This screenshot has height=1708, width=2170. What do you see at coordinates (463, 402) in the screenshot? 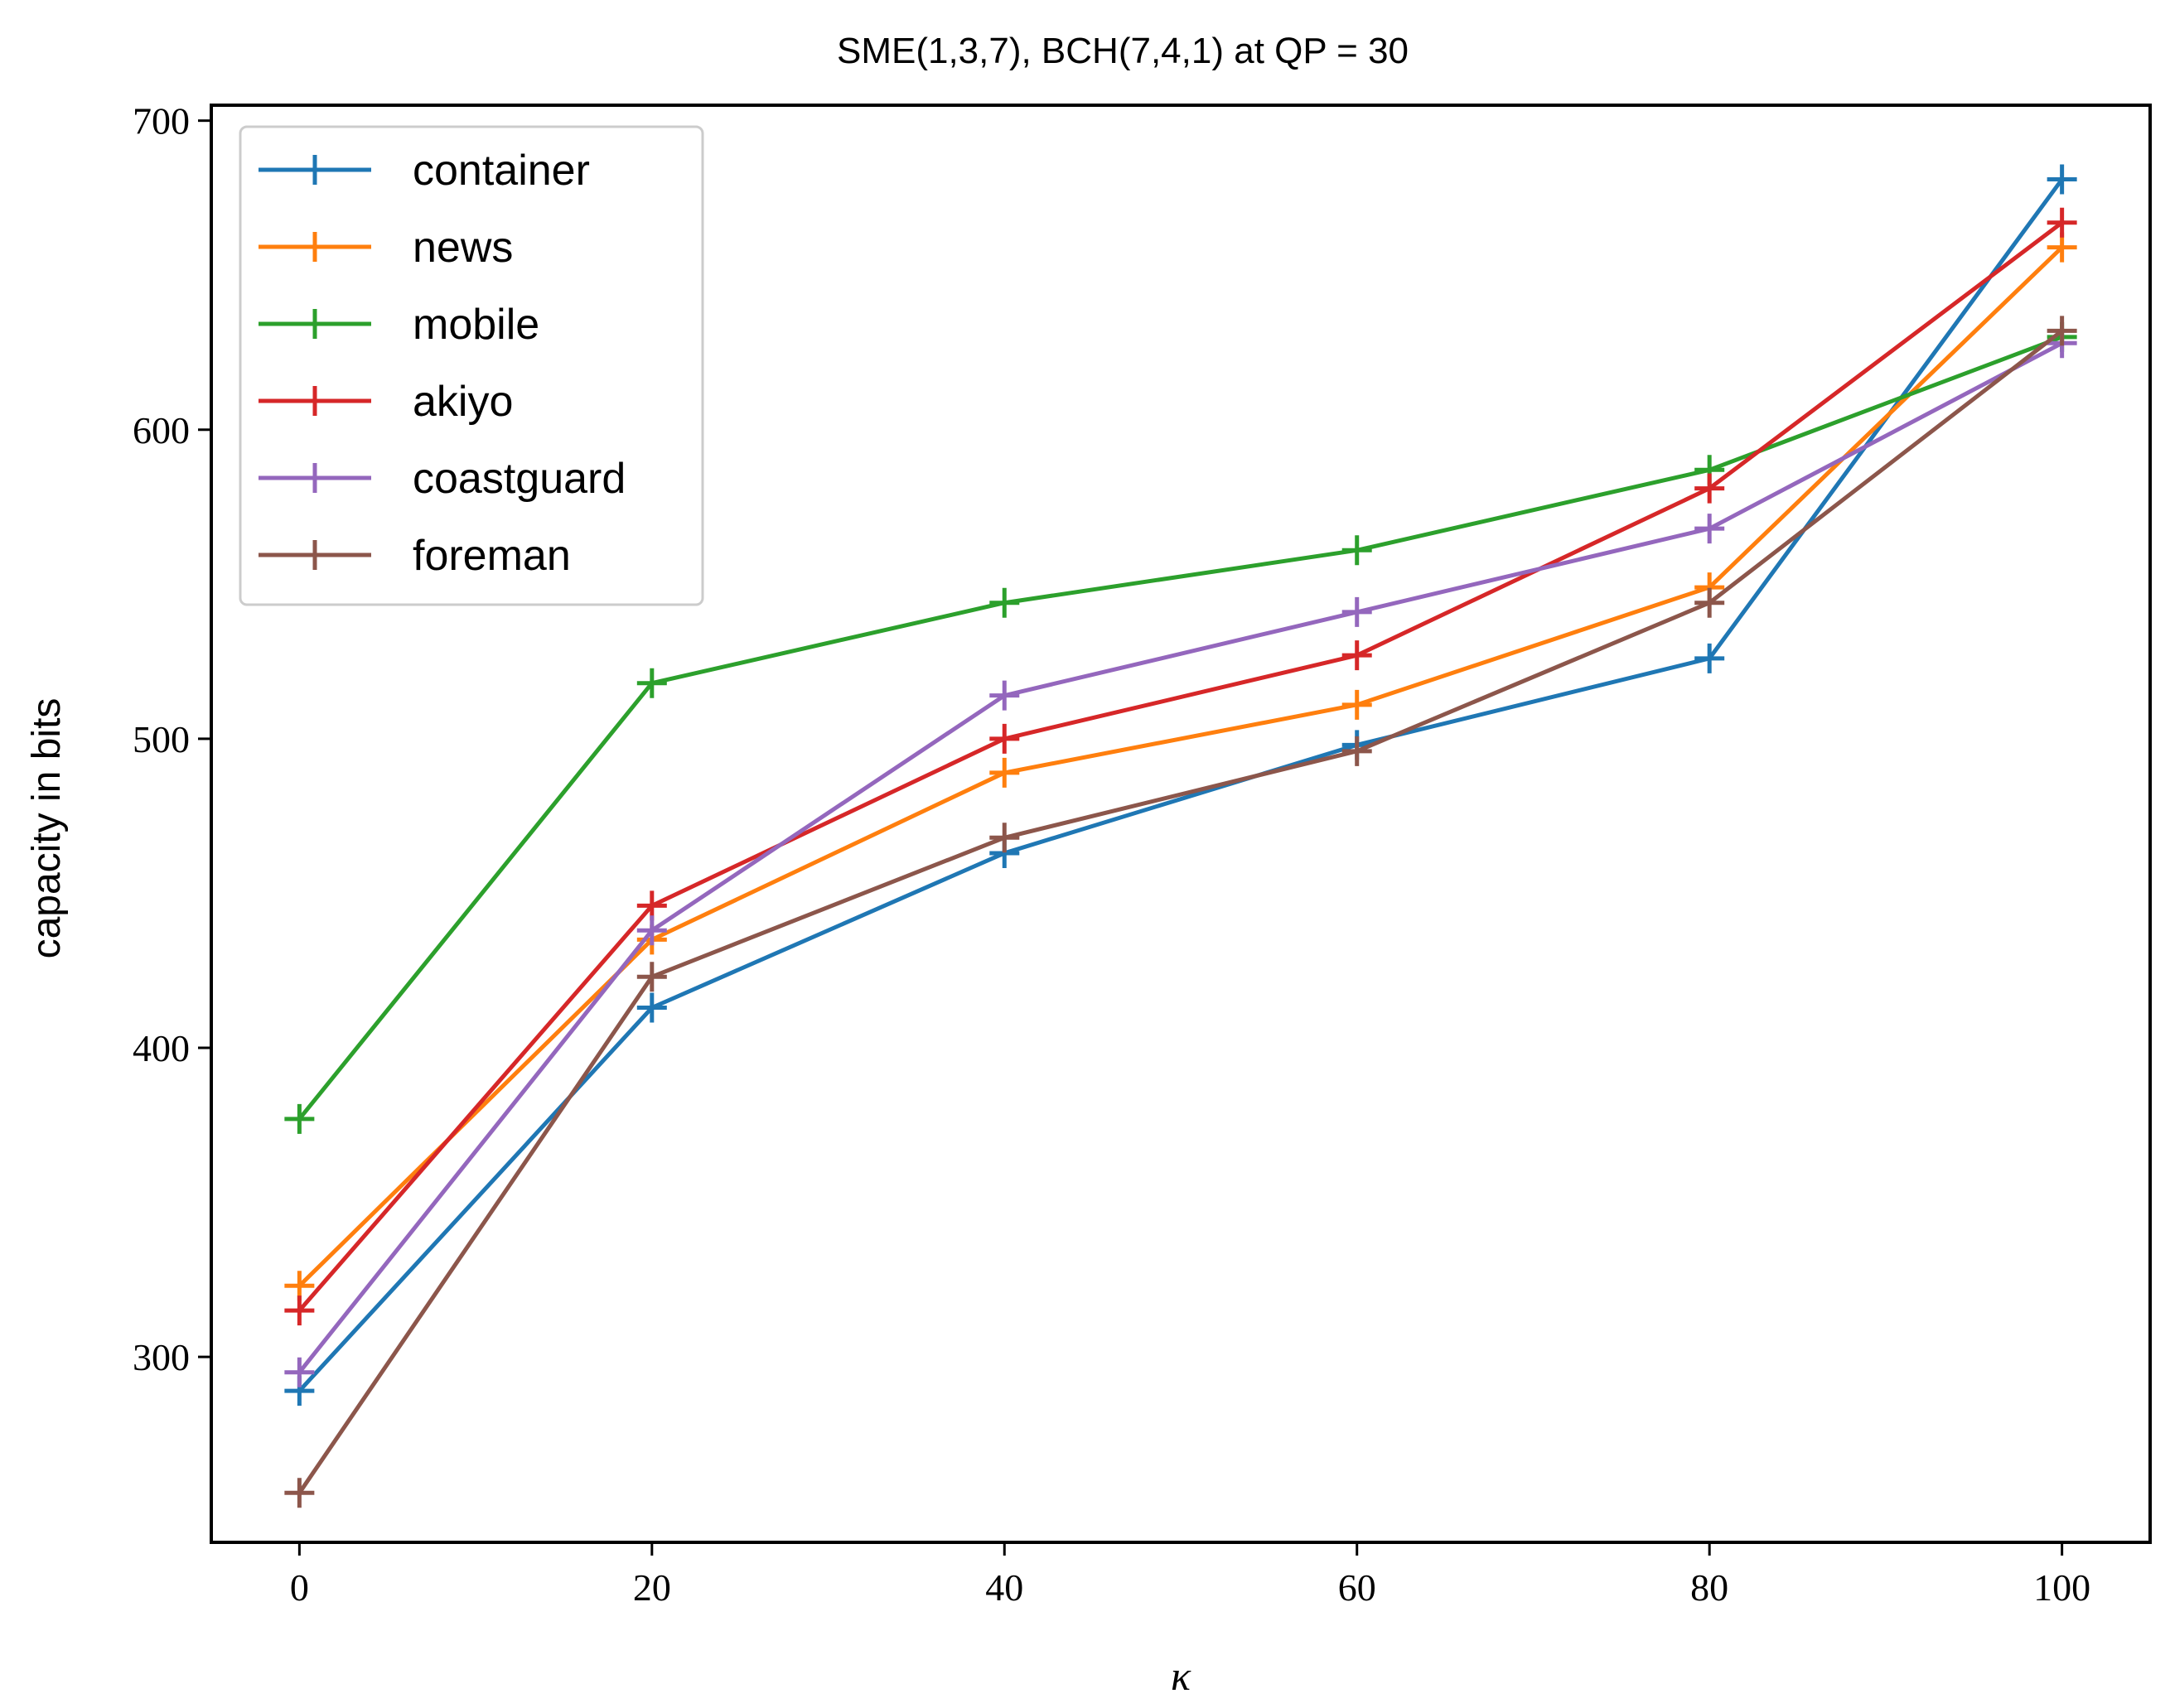
I see `legend-label-akiyo: akiyo` at bounding box center [463, 402].